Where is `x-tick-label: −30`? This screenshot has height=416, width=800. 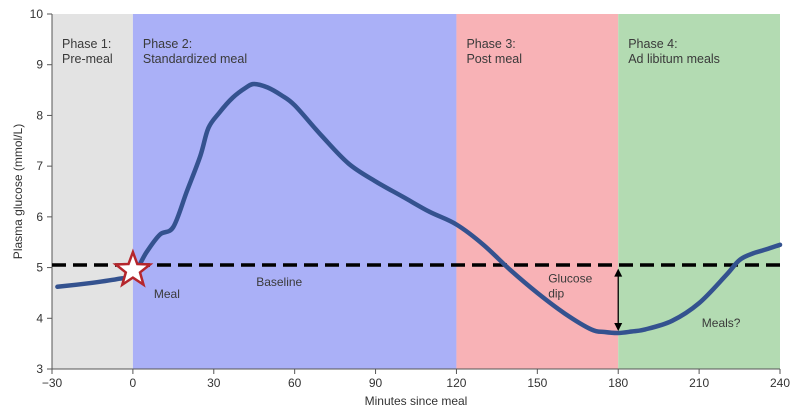
x-tick-label: −30 is located at coordinates (52, 383).